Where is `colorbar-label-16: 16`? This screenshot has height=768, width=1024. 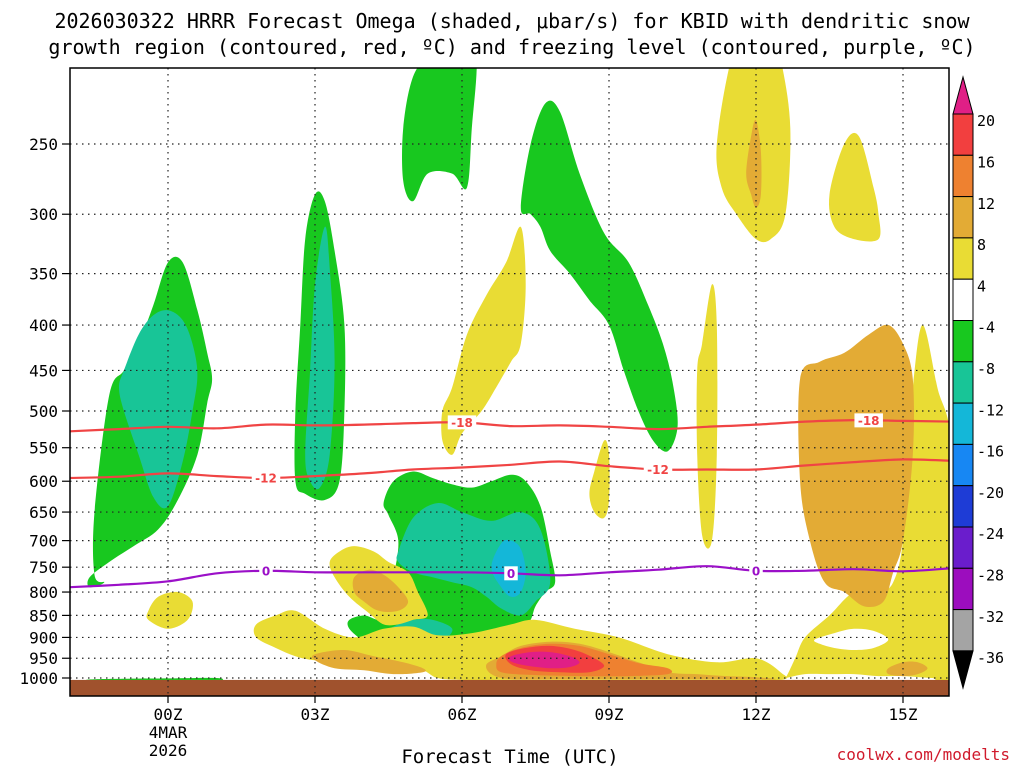
colorbar-label-16: 16 is located at coordinates (986, 162).